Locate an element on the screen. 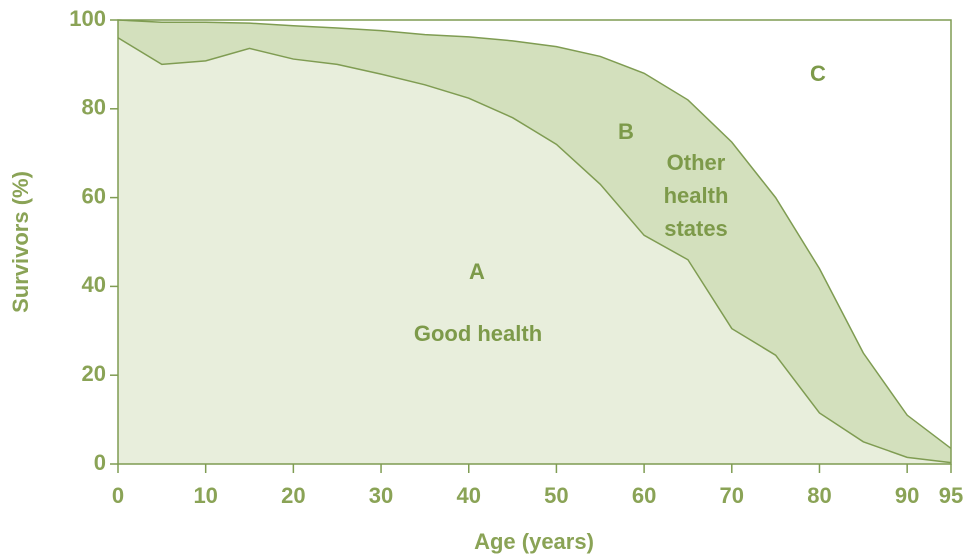 The height and width of the screenshot is (559, 967). annotation: Other is located at coordinates (696, 162).